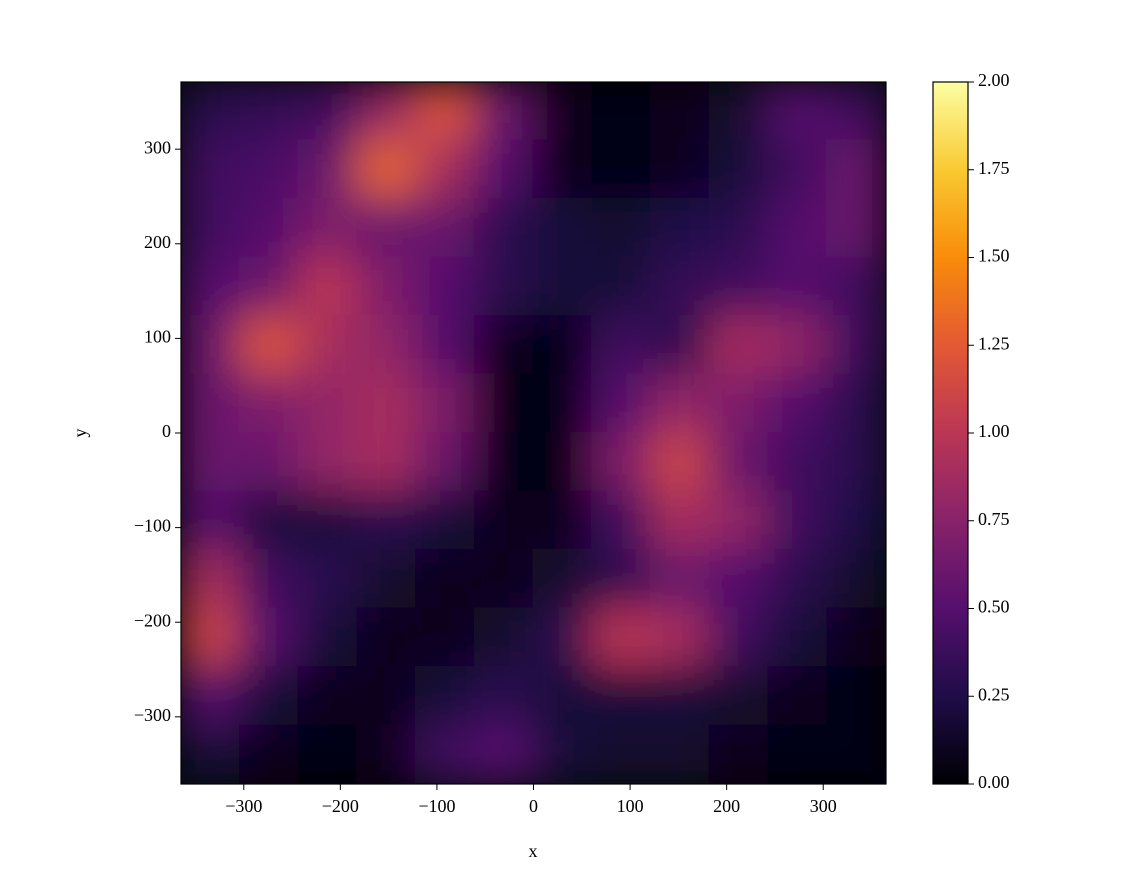 Image resolution: width=1136 pixels, height=879 pixels. I want to click on colorbar-tick-label: 2.00, so click(994, 80).